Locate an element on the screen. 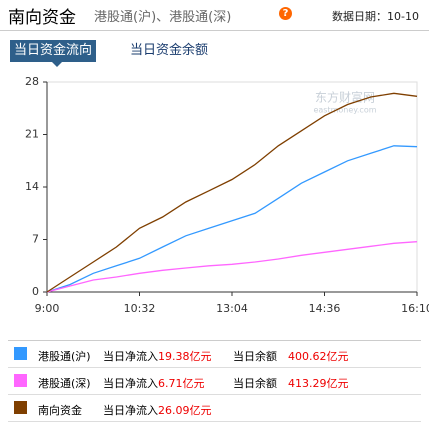 The height and width of the screenshot is (422, 429). legend-cell: 19.38亿元 is located at coordinates (185, 356).